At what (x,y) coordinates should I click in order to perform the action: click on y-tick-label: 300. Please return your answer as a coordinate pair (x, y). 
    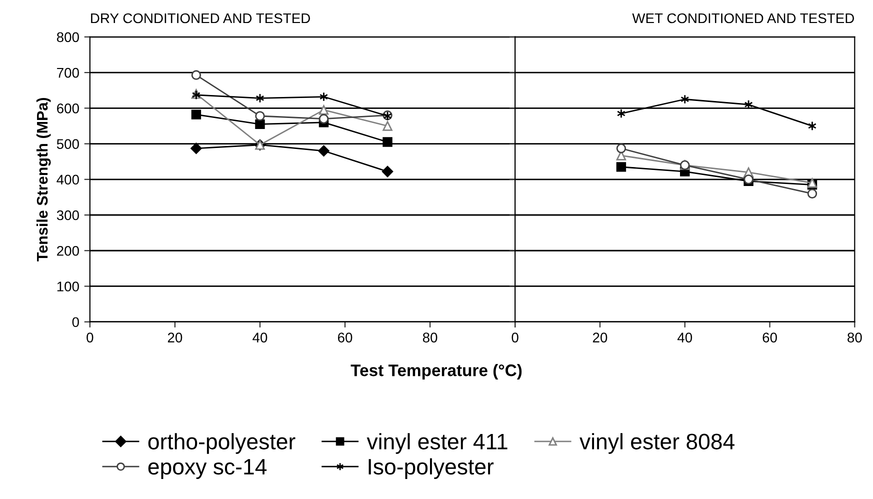
    Looking at the image, I should click on (67, 215).